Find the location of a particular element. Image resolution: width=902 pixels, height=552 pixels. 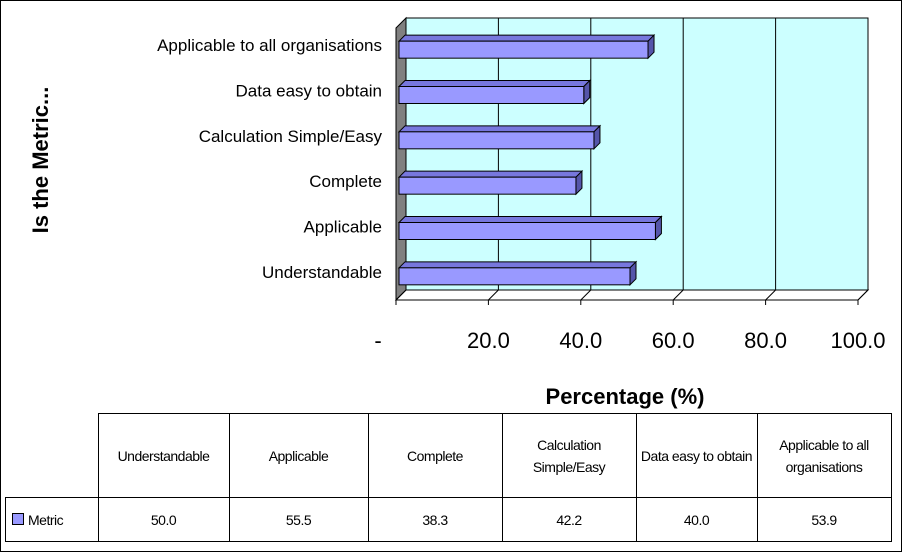

y-tick-label: Applicable to all organisations is located at coordinates (269, 45).